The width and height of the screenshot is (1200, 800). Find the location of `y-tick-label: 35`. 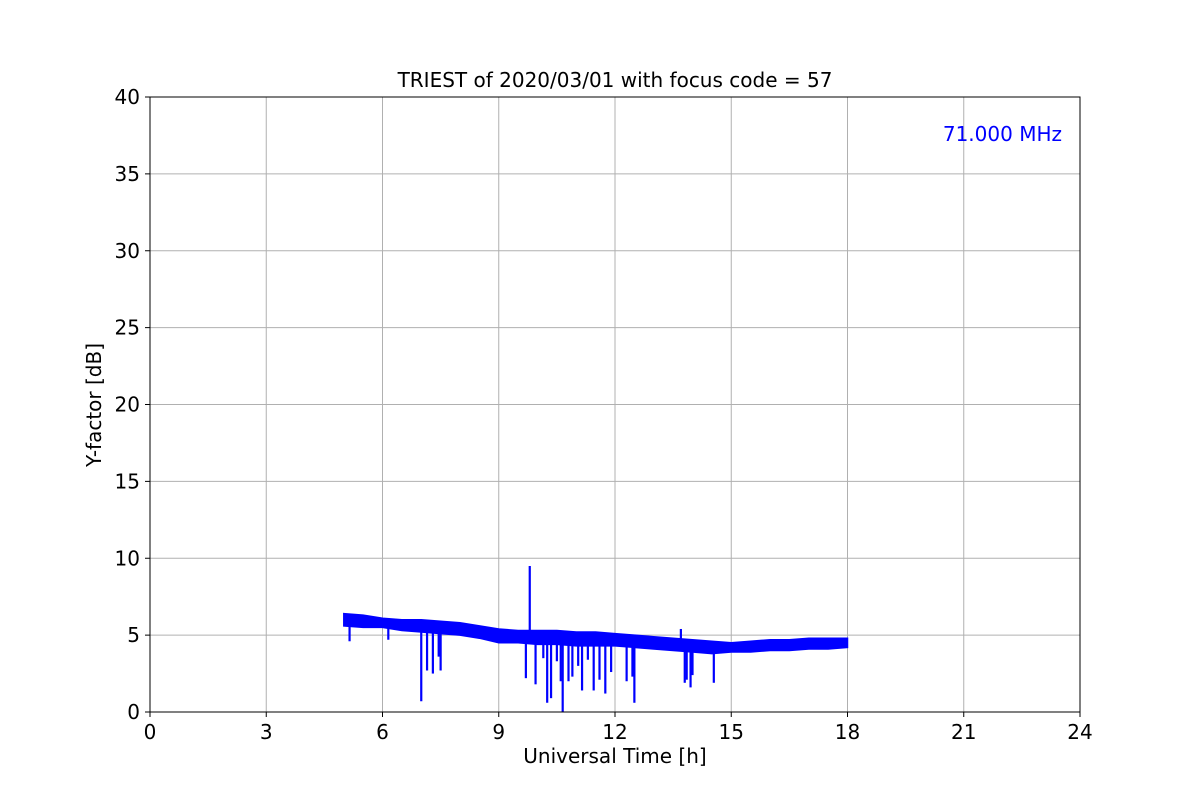

y-tick-label: 35 is located at coordinates (127, 174).